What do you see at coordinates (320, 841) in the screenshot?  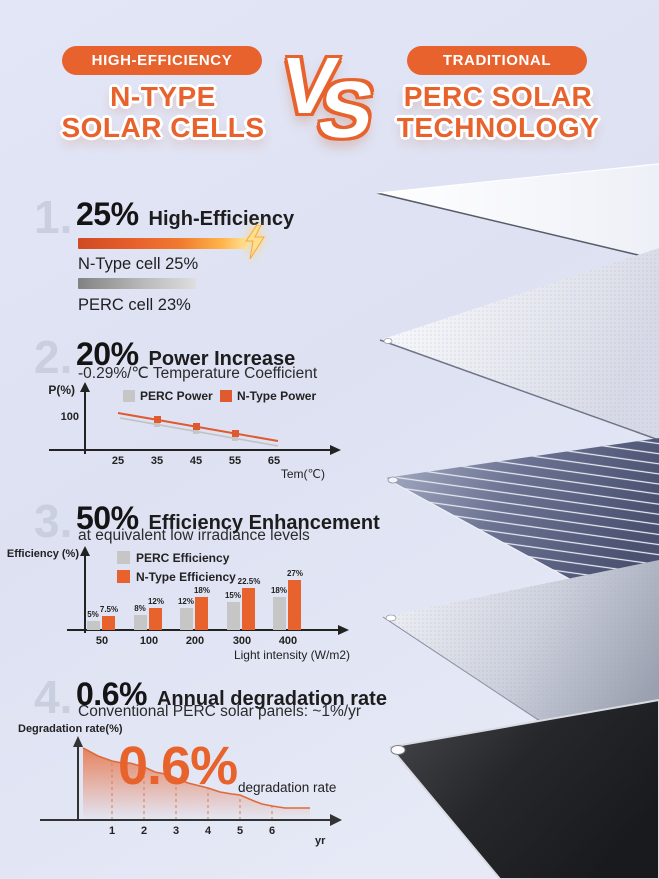 I see `x-axis-label: yr` at bounding box center [320, 841].